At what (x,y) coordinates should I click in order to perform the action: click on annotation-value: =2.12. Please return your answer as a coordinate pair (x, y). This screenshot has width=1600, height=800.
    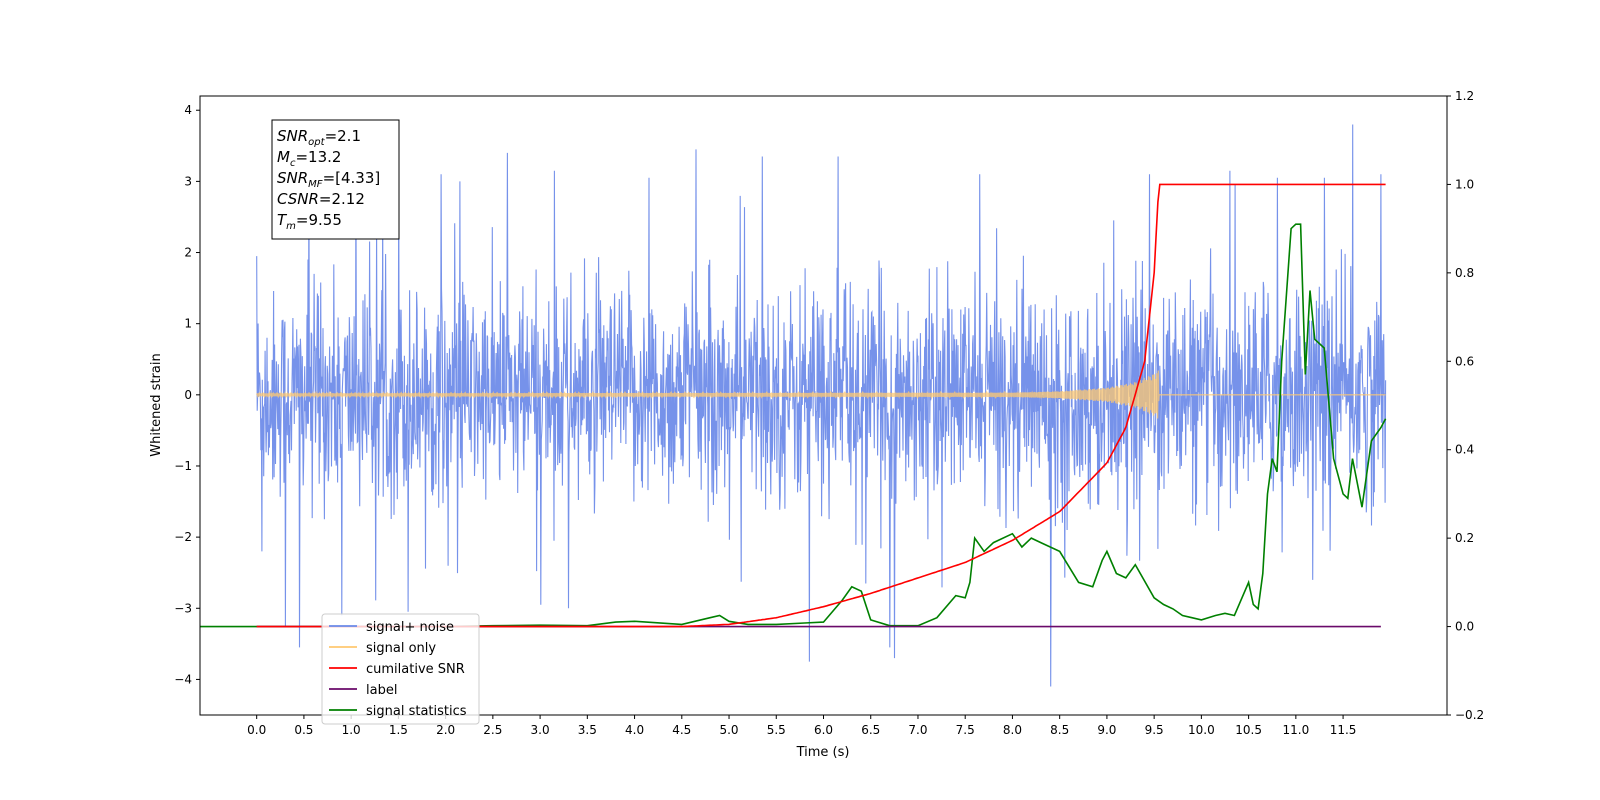
    Looking at the image, I should click on (342, 199).